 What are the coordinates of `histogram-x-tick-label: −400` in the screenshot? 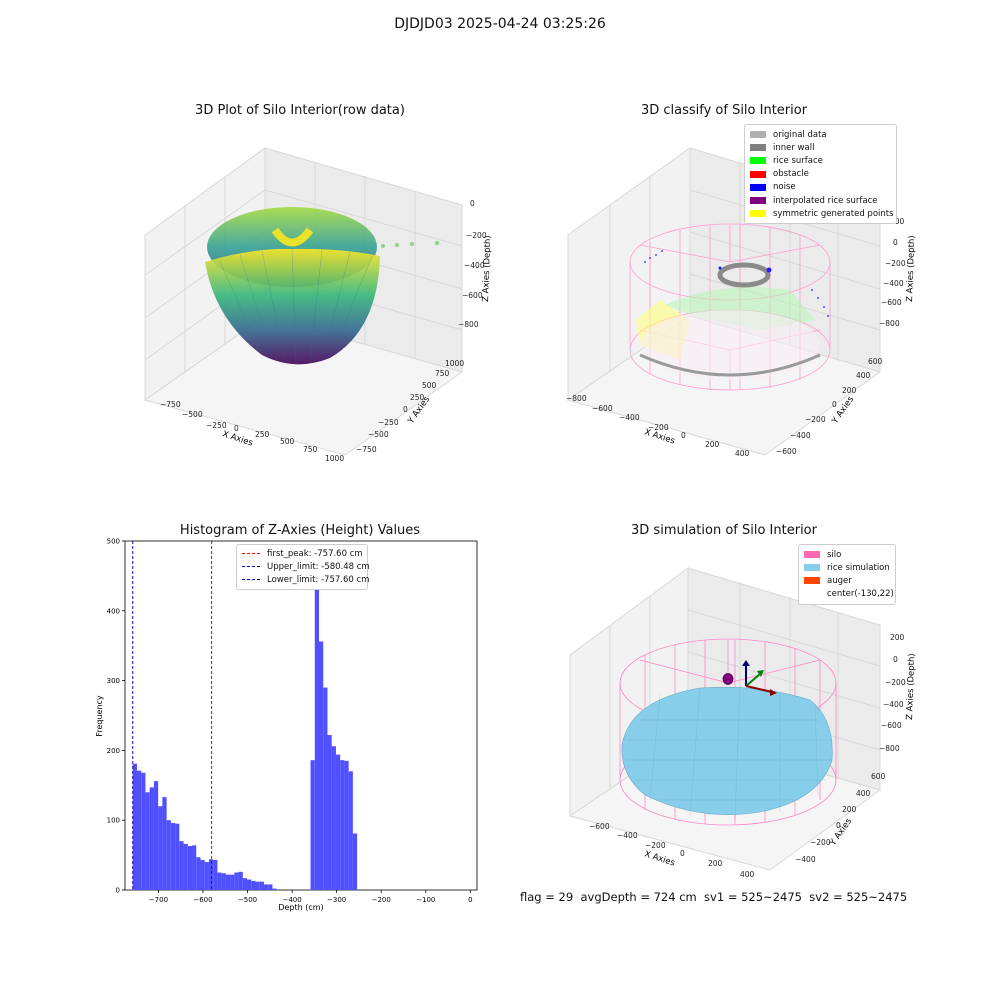 It's located at (291, 900).